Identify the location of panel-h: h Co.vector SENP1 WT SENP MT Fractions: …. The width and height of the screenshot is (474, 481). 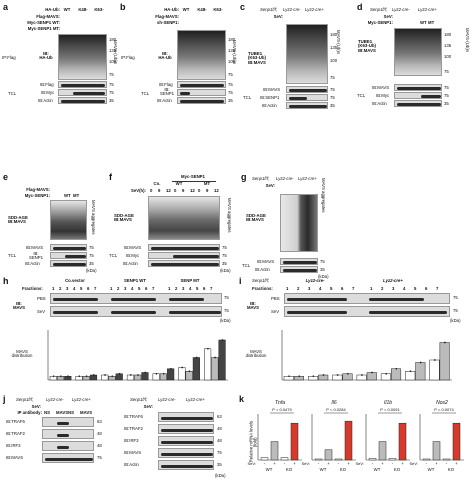
(118, 335).